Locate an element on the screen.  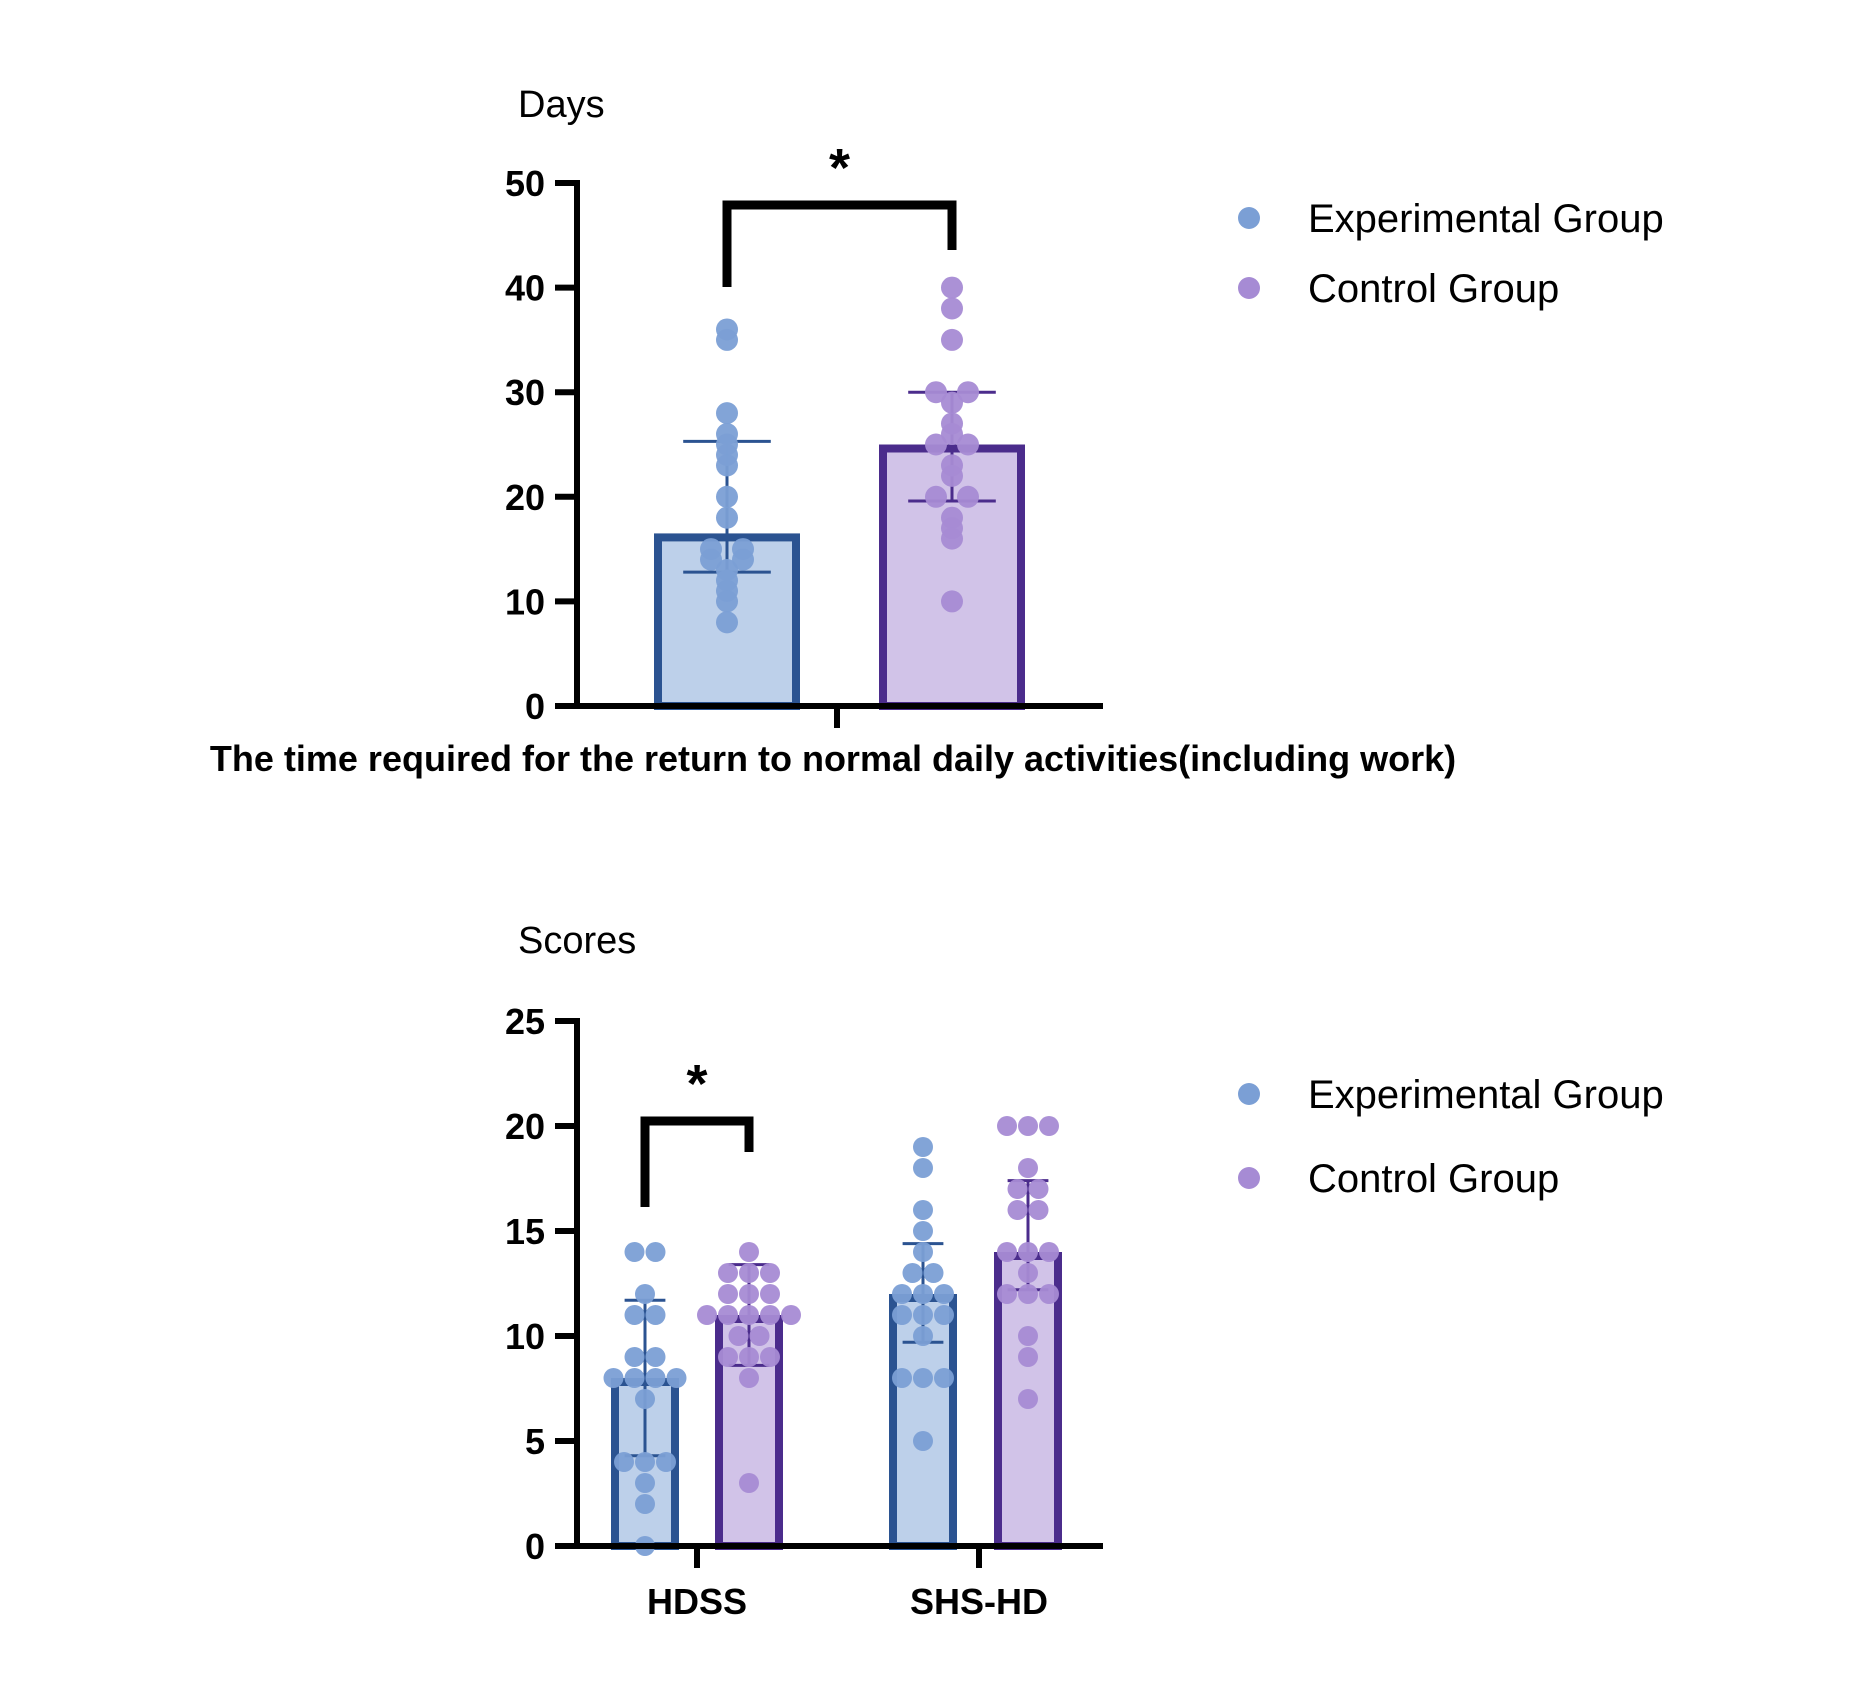
legend-dot-experimental is located at coordinates (1249, 218).